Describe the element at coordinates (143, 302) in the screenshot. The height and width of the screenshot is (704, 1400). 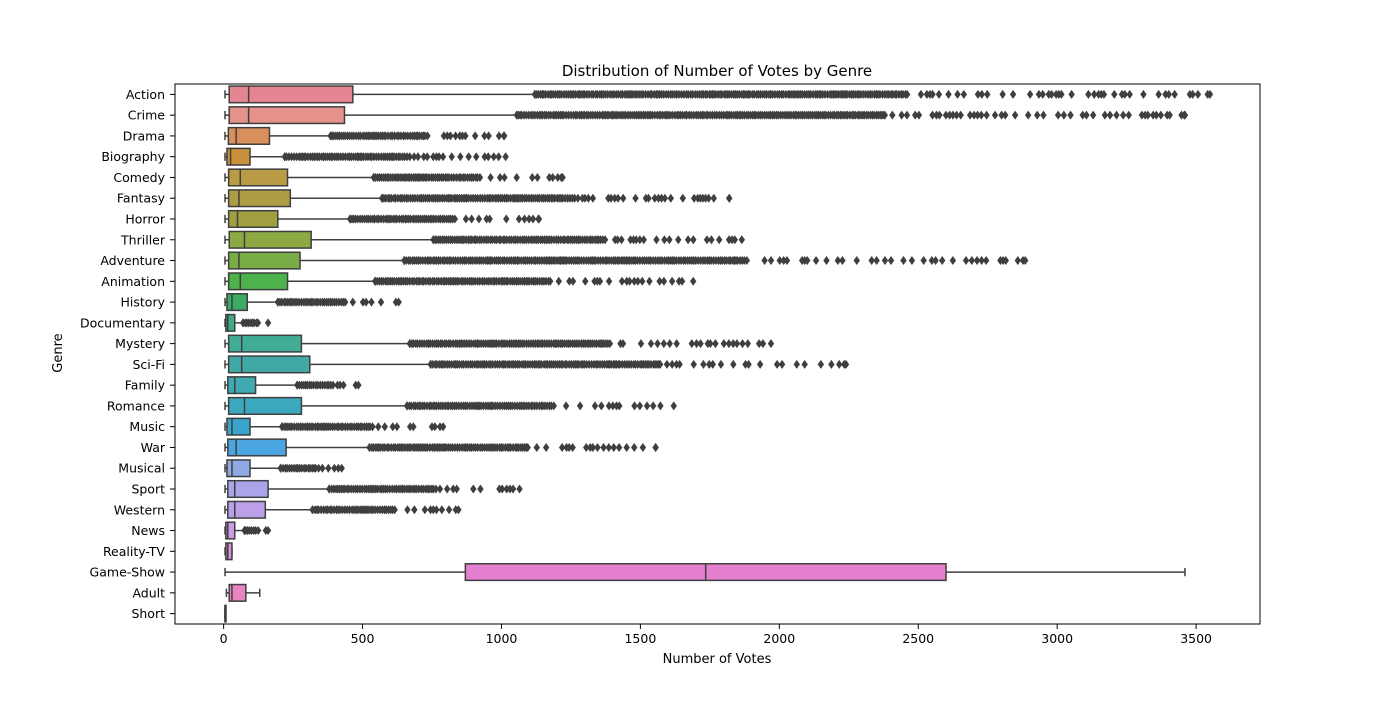
I see `y-tick-label: History` at that location.